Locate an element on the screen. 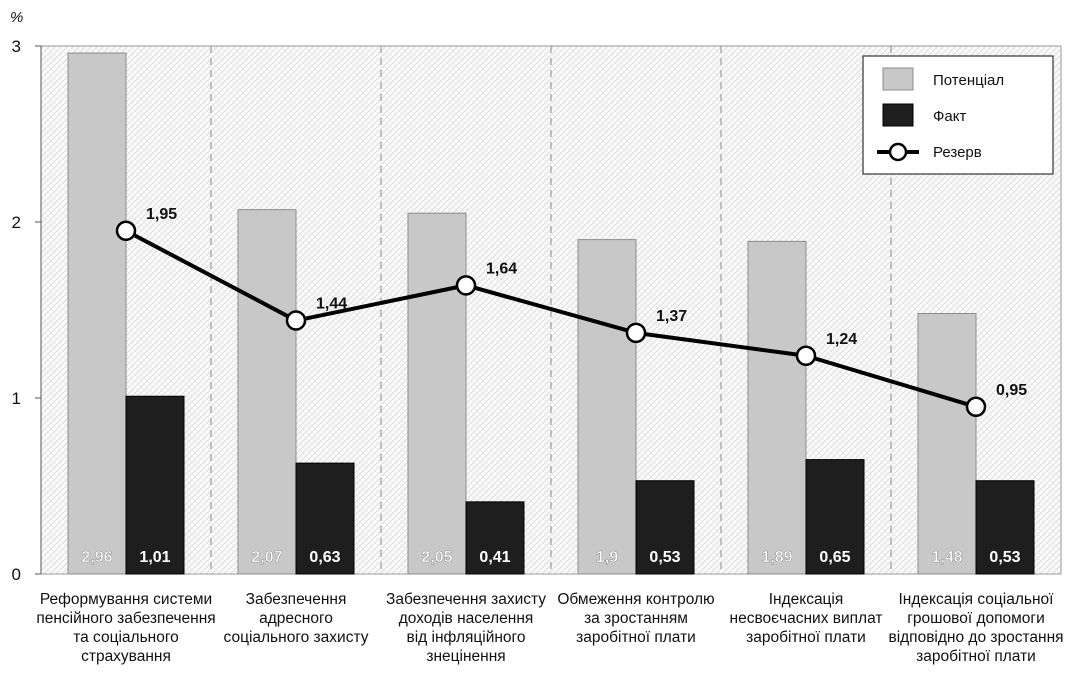 The width and height of the screenshot is (1070, 673). legend-label: Факт is located at coordinates (949, 116).